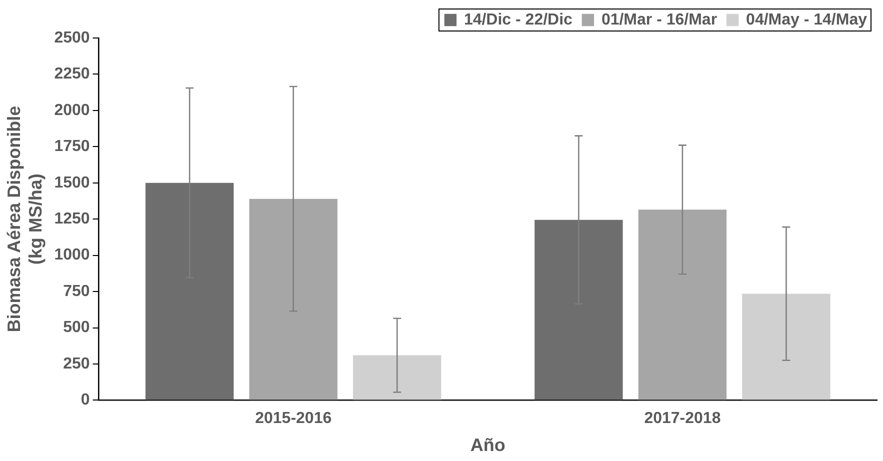 Image resolution: width=883 pixels, height=461 pixels. Describe the element at coordinates (72, 74) in the screenshot. I see `y-tick-label: 2250` at that location.